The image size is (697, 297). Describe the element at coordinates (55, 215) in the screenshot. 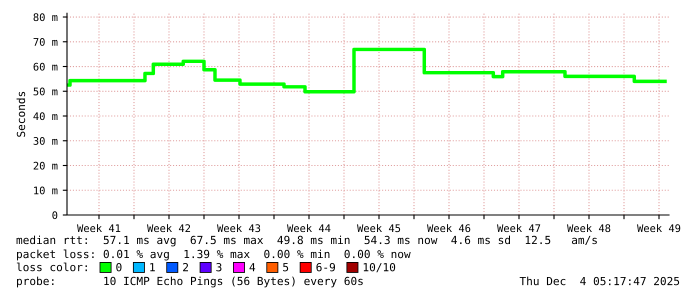

I see `y-tick-label: 0` at that location.